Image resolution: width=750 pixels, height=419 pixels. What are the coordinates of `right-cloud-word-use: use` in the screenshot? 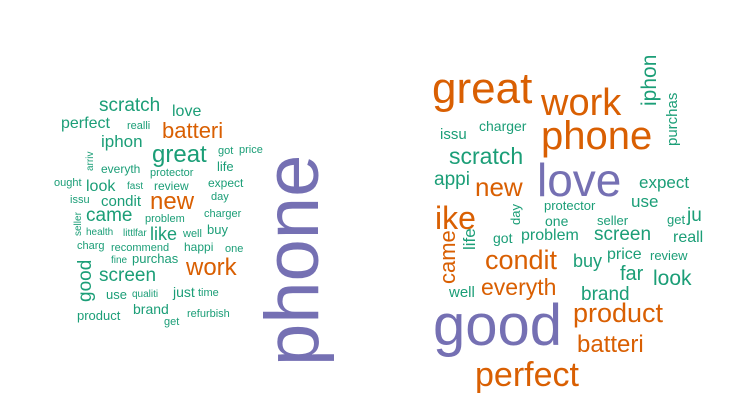 It's located at (645, 201).